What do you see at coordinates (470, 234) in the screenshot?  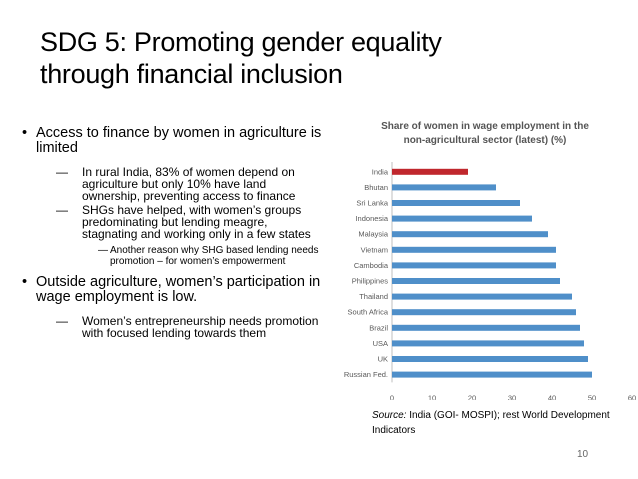 I see `bar-malaysia` at bounding box center [470, 234].